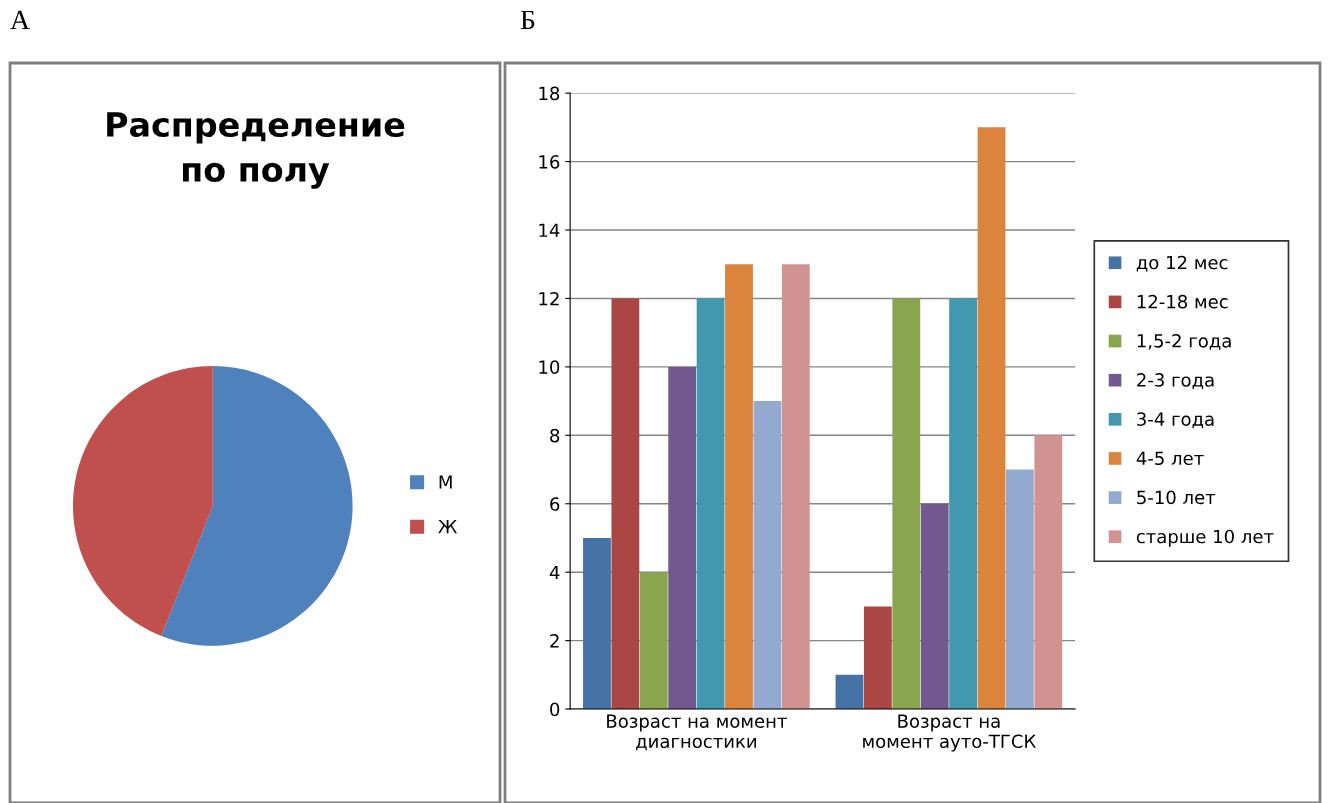 The height and width of the screenshot is (803, 1329). I want to click on legend-label: 2-3 года, so click(1175, 381).